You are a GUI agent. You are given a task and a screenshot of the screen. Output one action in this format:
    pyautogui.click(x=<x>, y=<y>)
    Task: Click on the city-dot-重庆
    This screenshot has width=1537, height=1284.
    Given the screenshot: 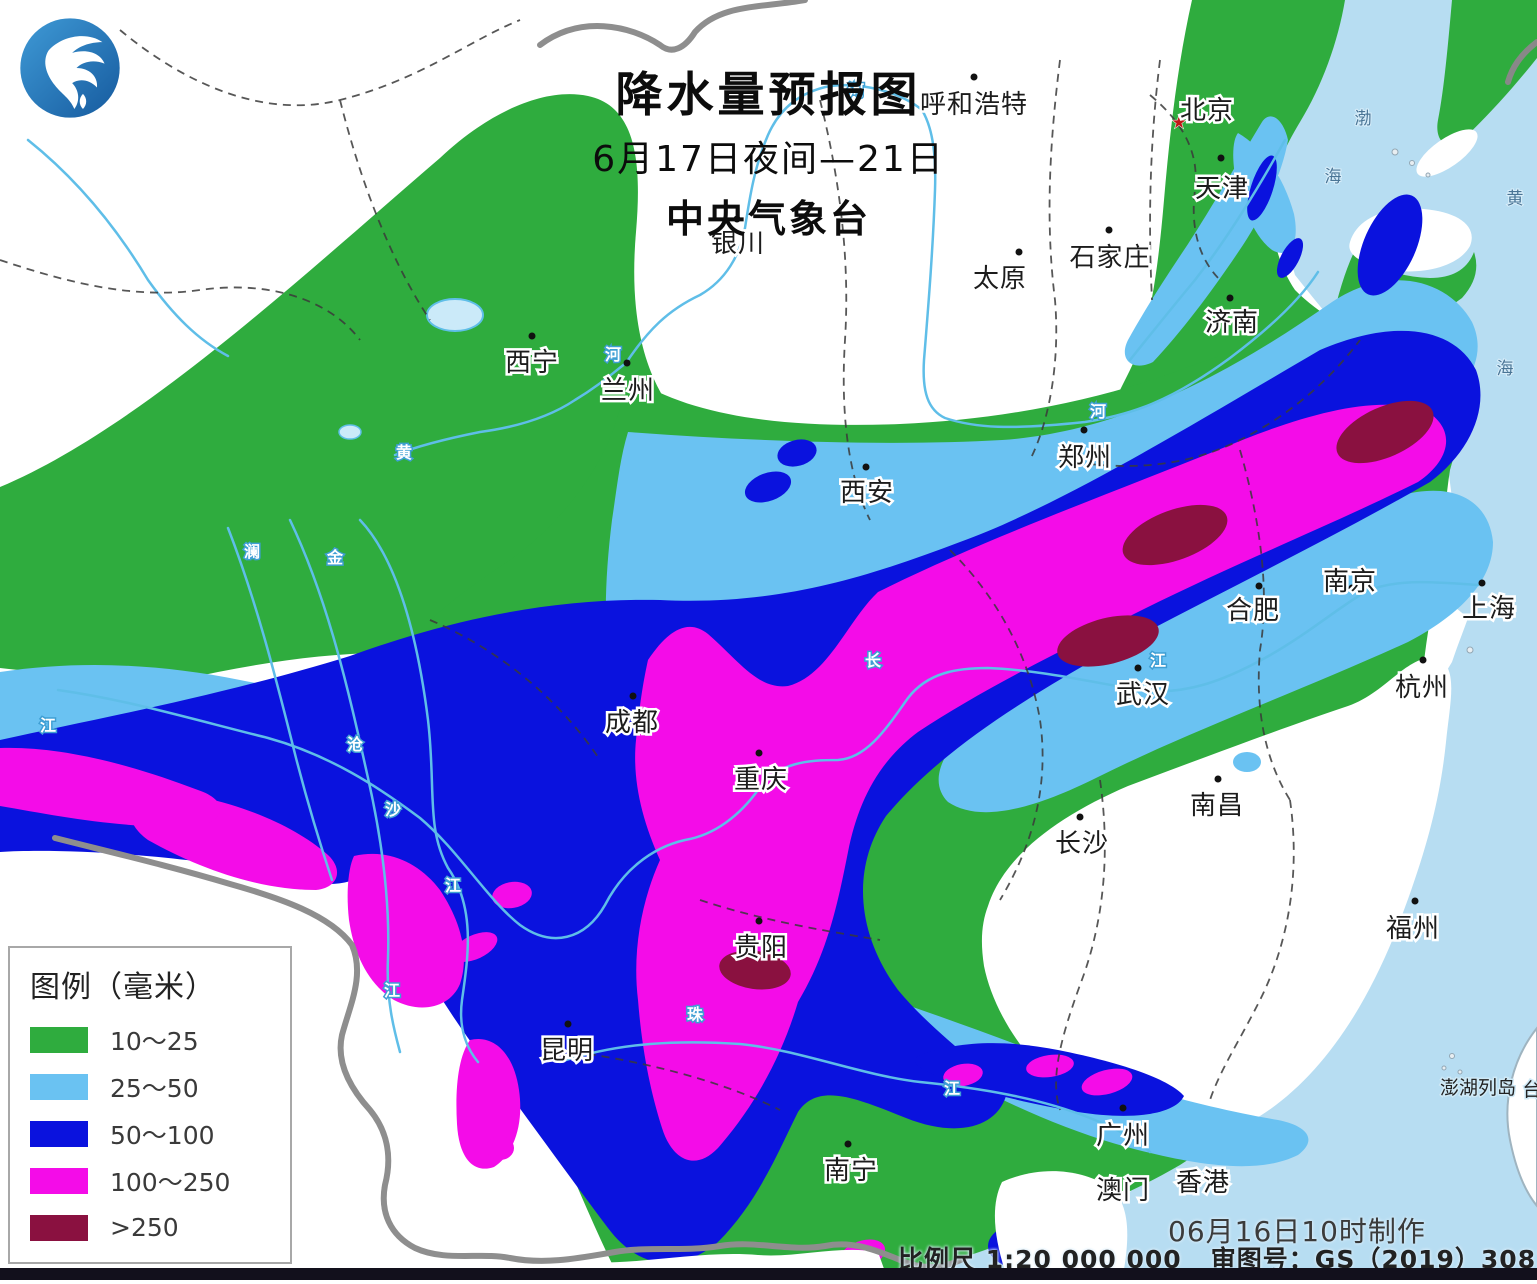 What is the action you would take?
    pyautogui.click(x=759, y=753)
    